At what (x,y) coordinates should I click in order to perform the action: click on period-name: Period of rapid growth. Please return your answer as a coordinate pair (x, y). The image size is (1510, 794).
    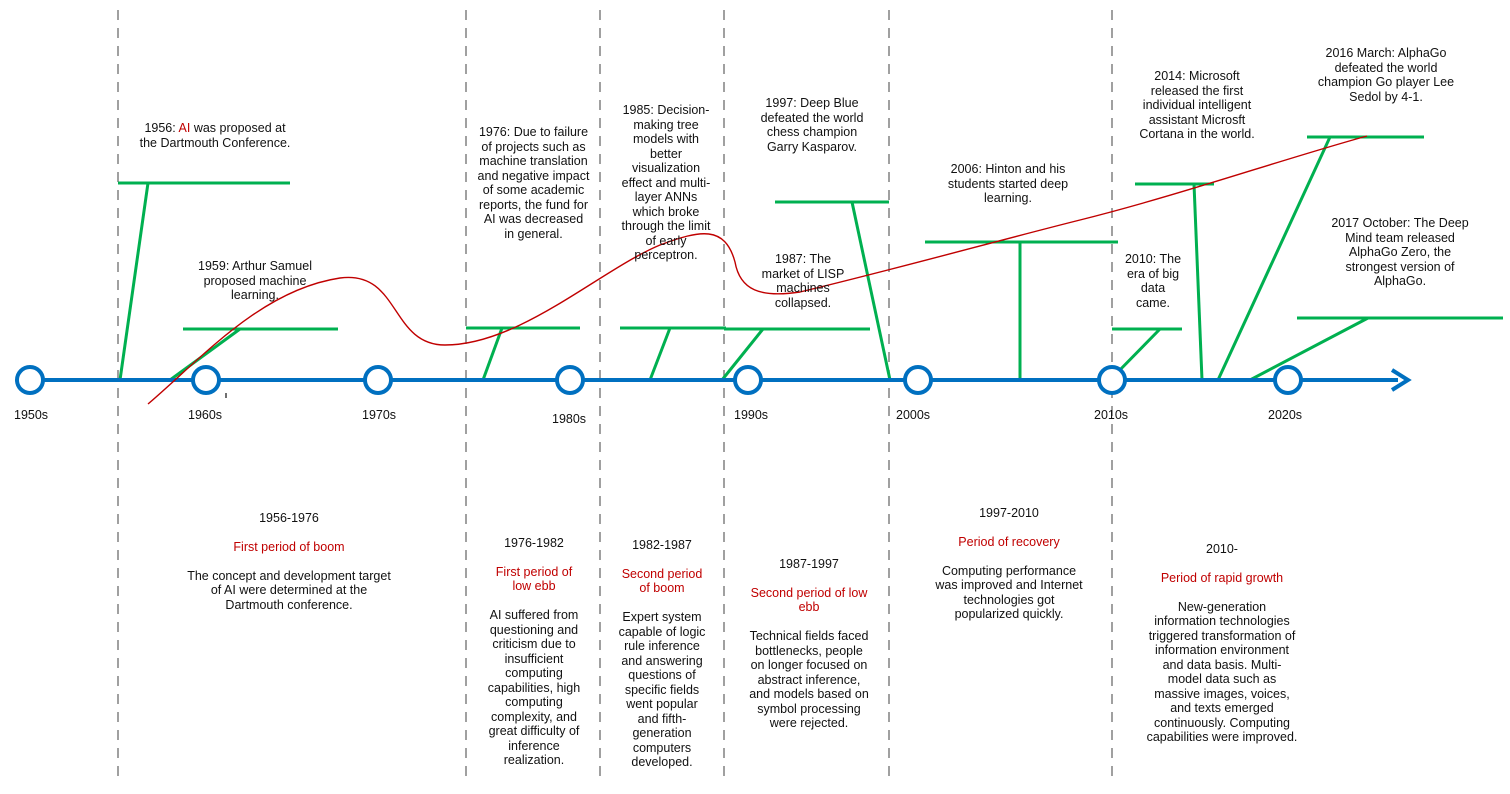
    Looking at the image, I should click on (1222, 577).